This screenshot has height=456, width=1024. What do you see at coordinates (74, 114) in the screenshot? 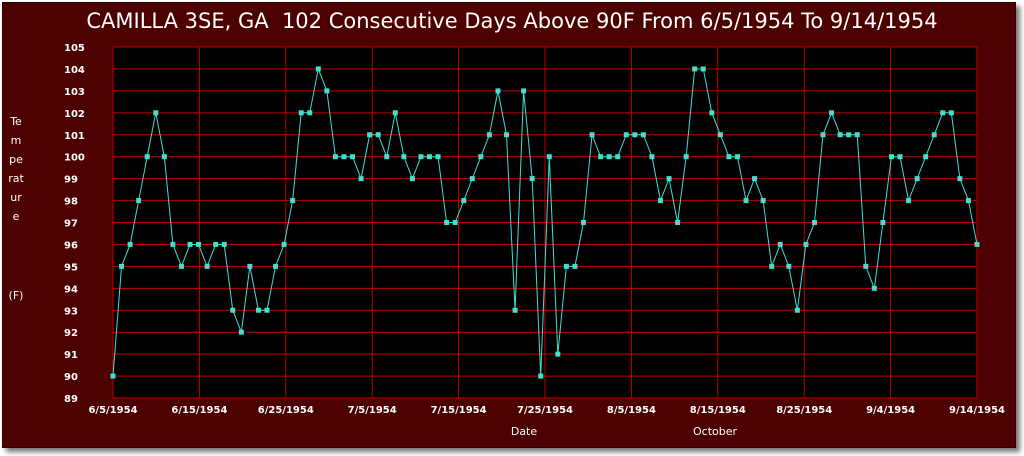
I see `y-tick-label: 102` at bounding box center [74, 114].